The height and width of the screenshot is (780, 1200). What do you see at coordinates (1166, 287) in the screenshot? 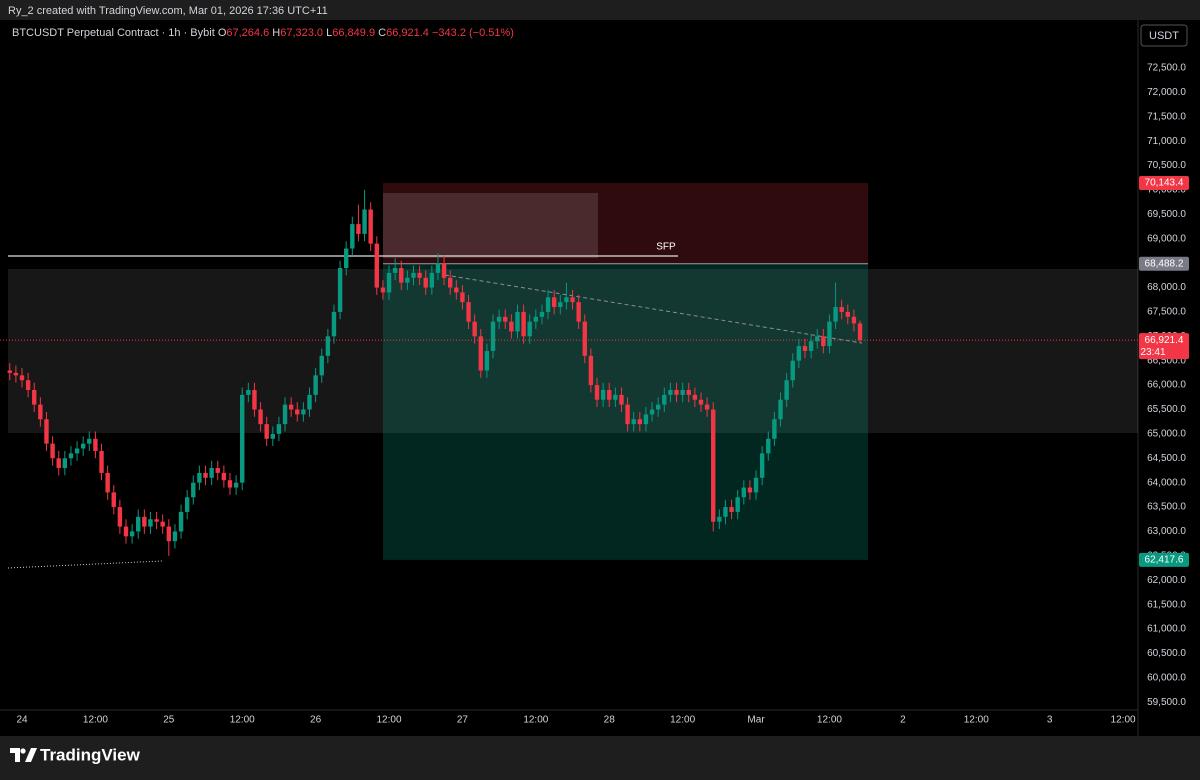
I see `y-tick-label: 68,000.0` at bounding box center [1166, 287].